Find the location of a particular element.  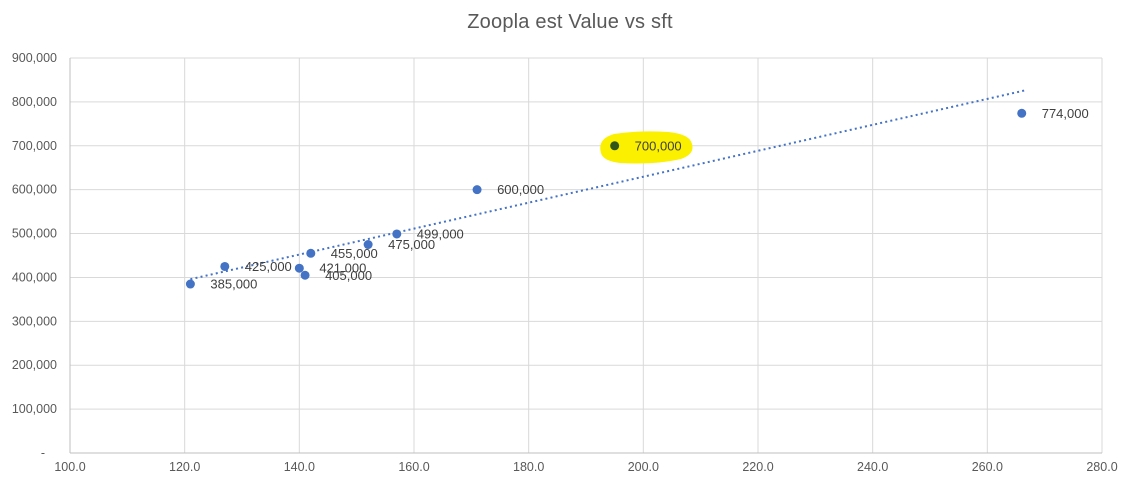

y-tick-label: 400,000 is located at coordinates (34, 277).